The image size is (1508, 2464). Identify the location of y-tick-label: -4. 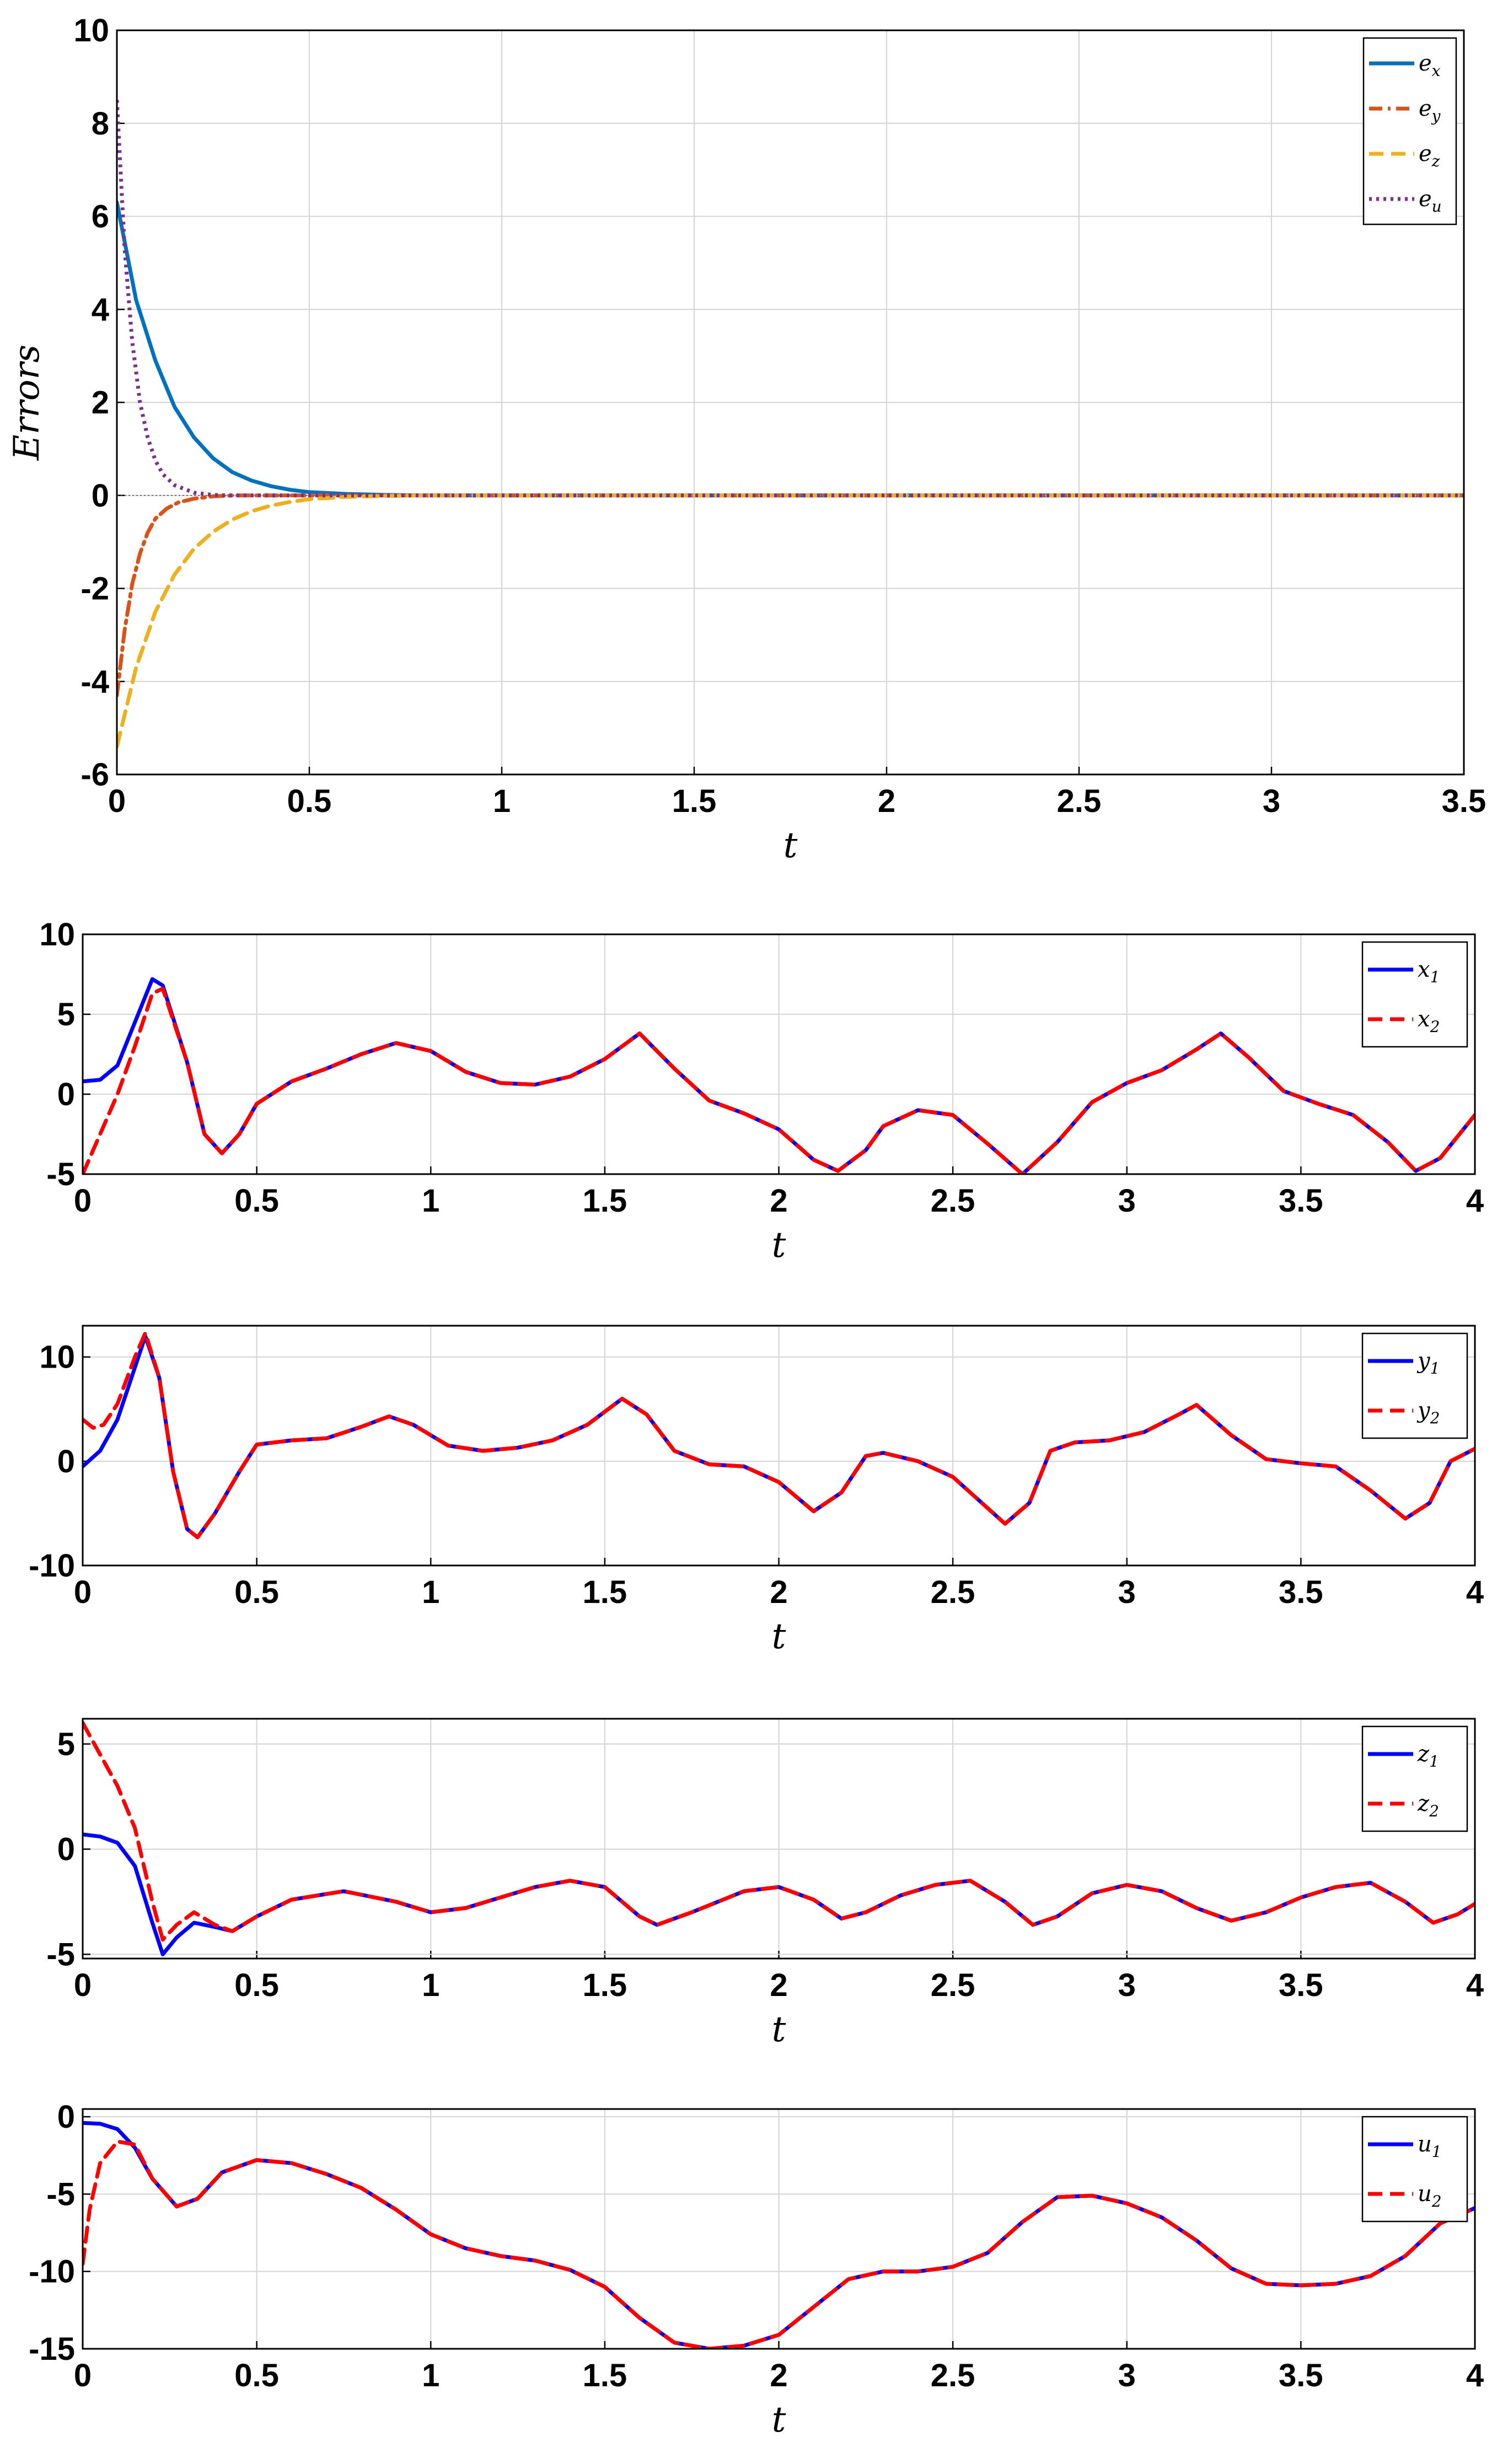
(95, 682).